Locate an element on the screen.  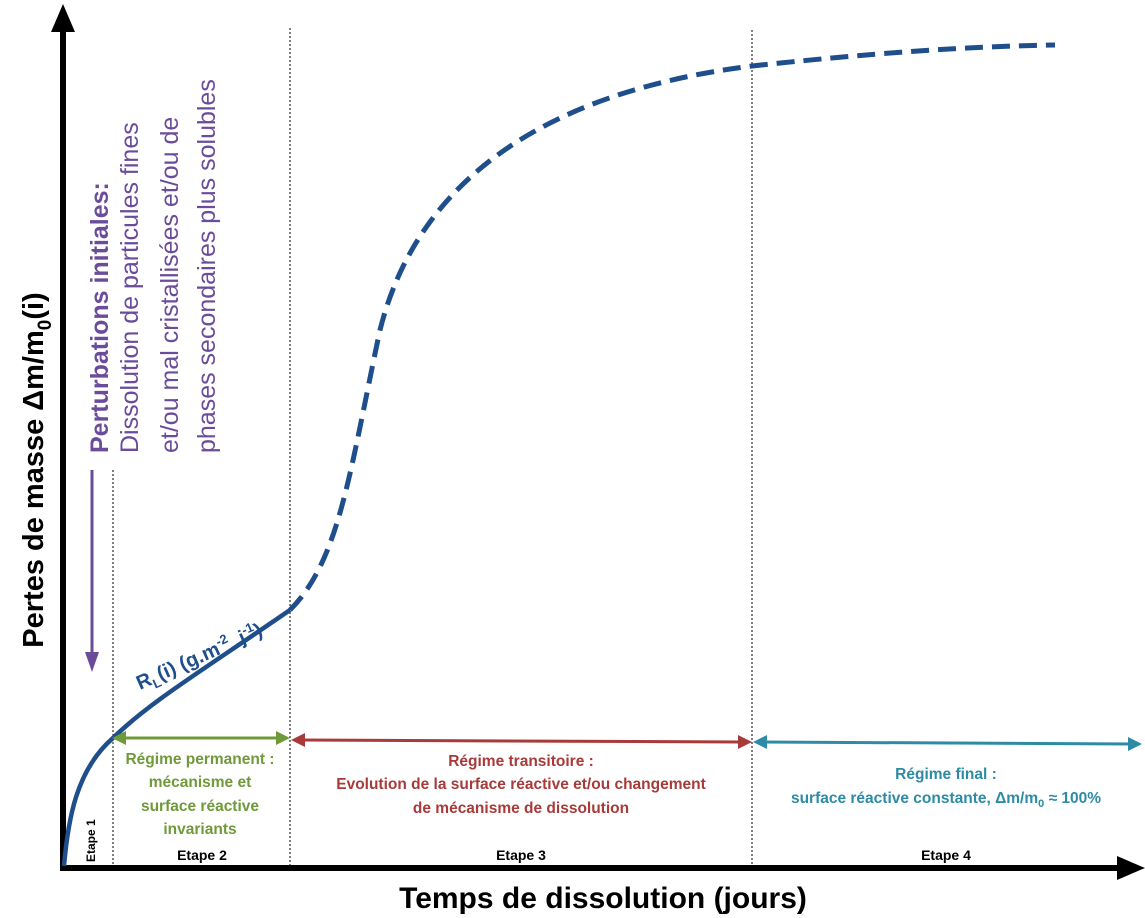
transitoire-line1: Régime transitoire : is located at coordinates (521, 761).